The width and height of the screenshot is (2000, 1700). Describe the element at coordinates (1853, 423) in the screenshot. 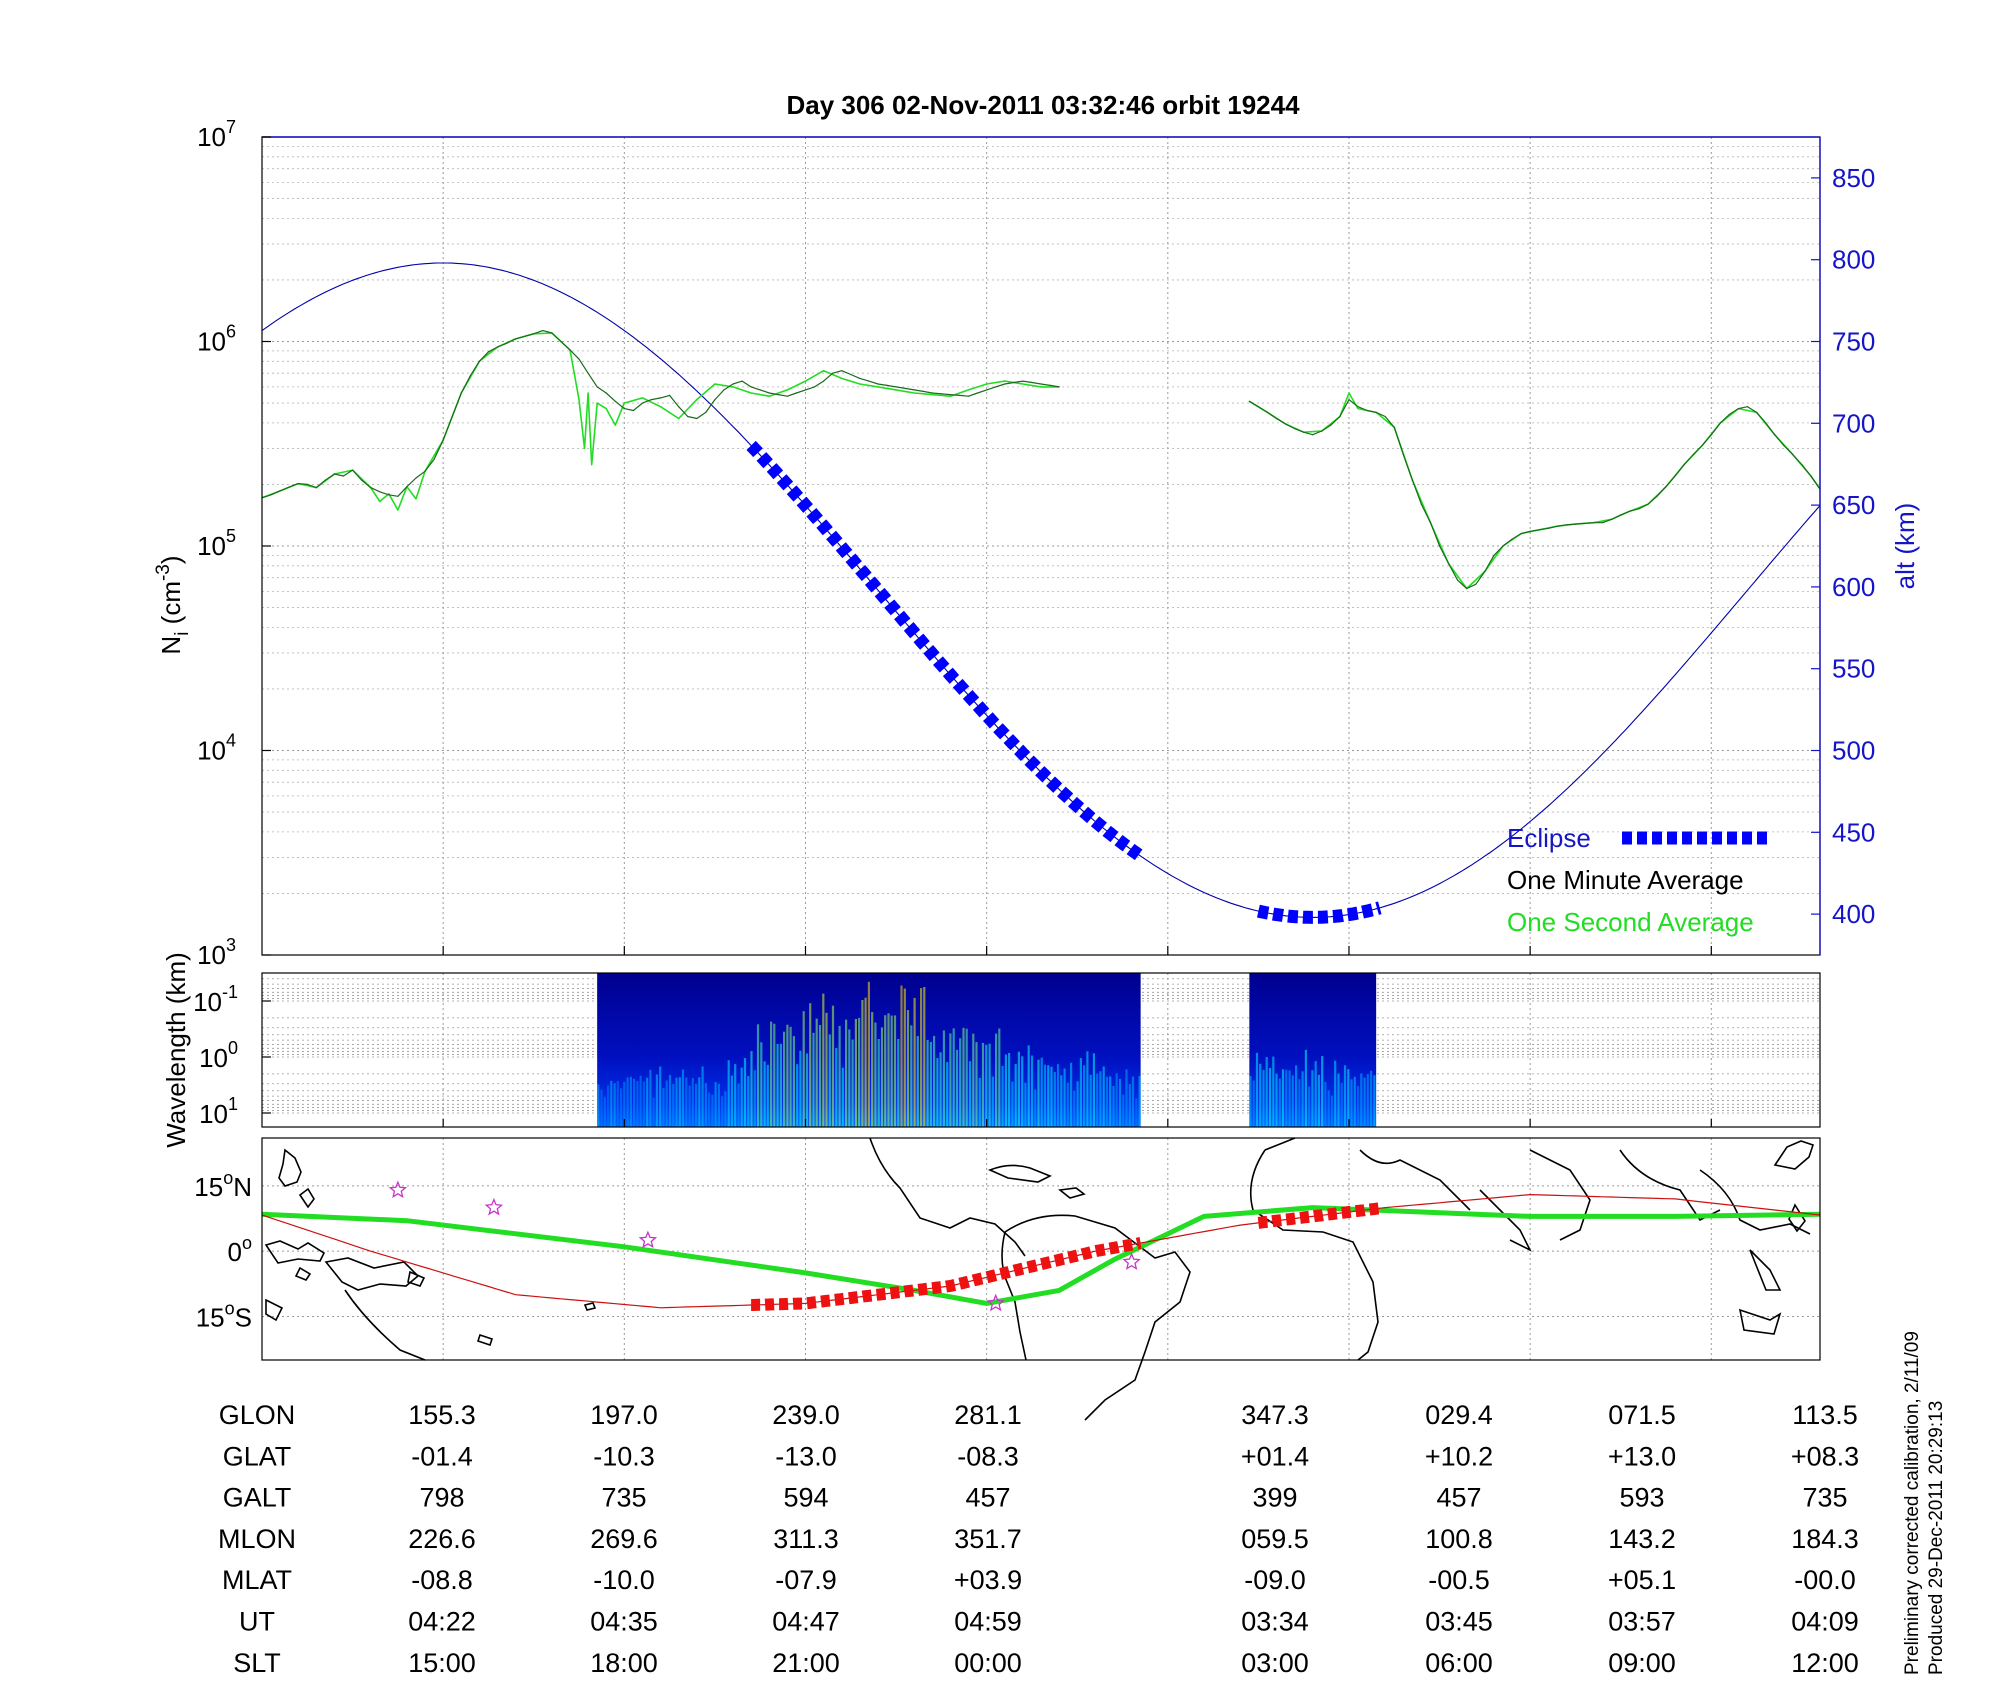

I see `right-tick-label: 700` at that location.